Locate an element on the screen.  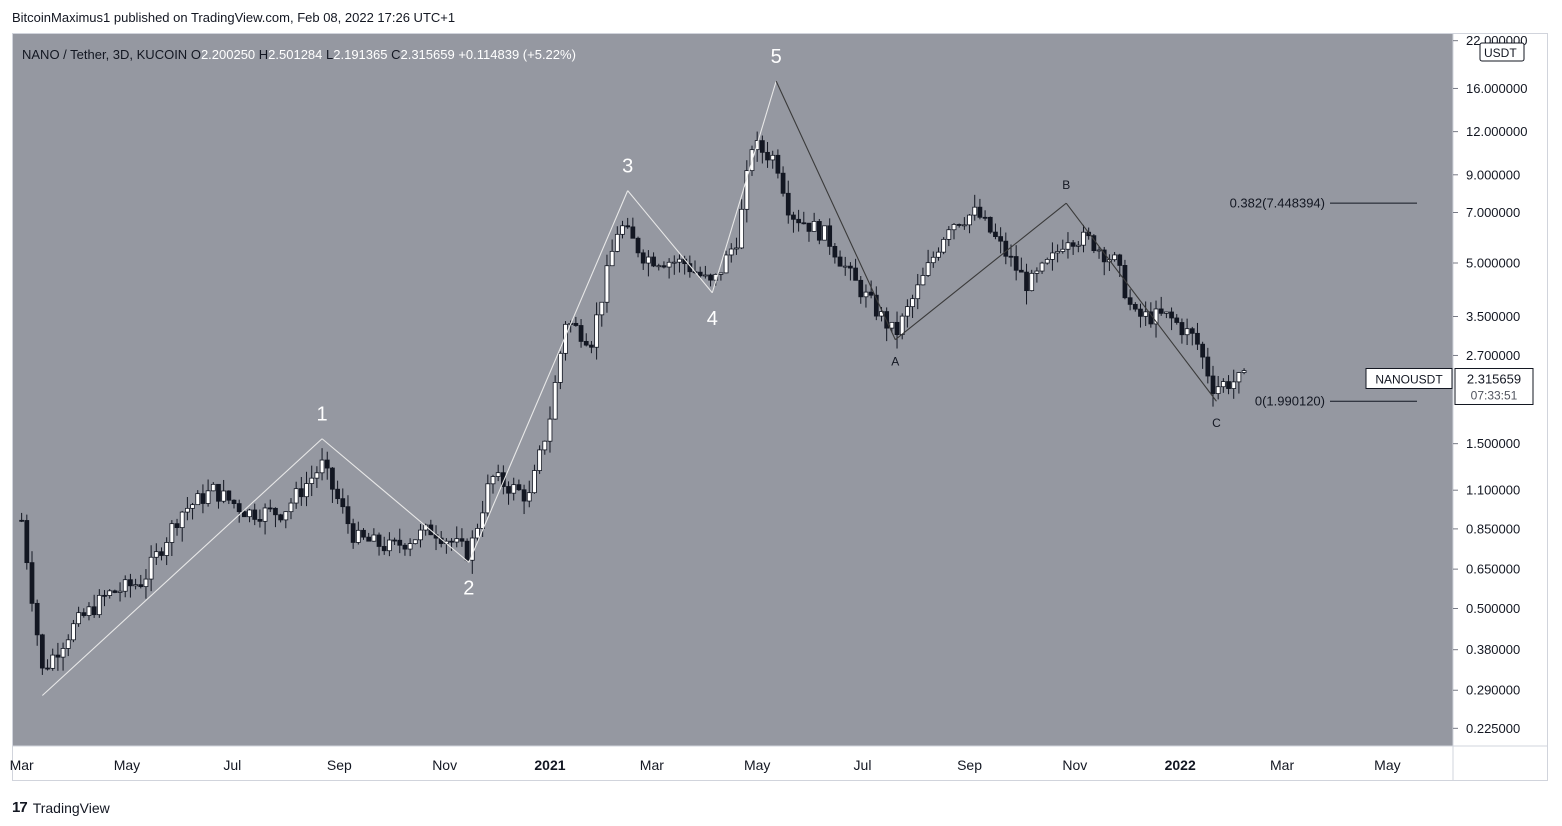
wave-line is located at coordinates (980, 271).